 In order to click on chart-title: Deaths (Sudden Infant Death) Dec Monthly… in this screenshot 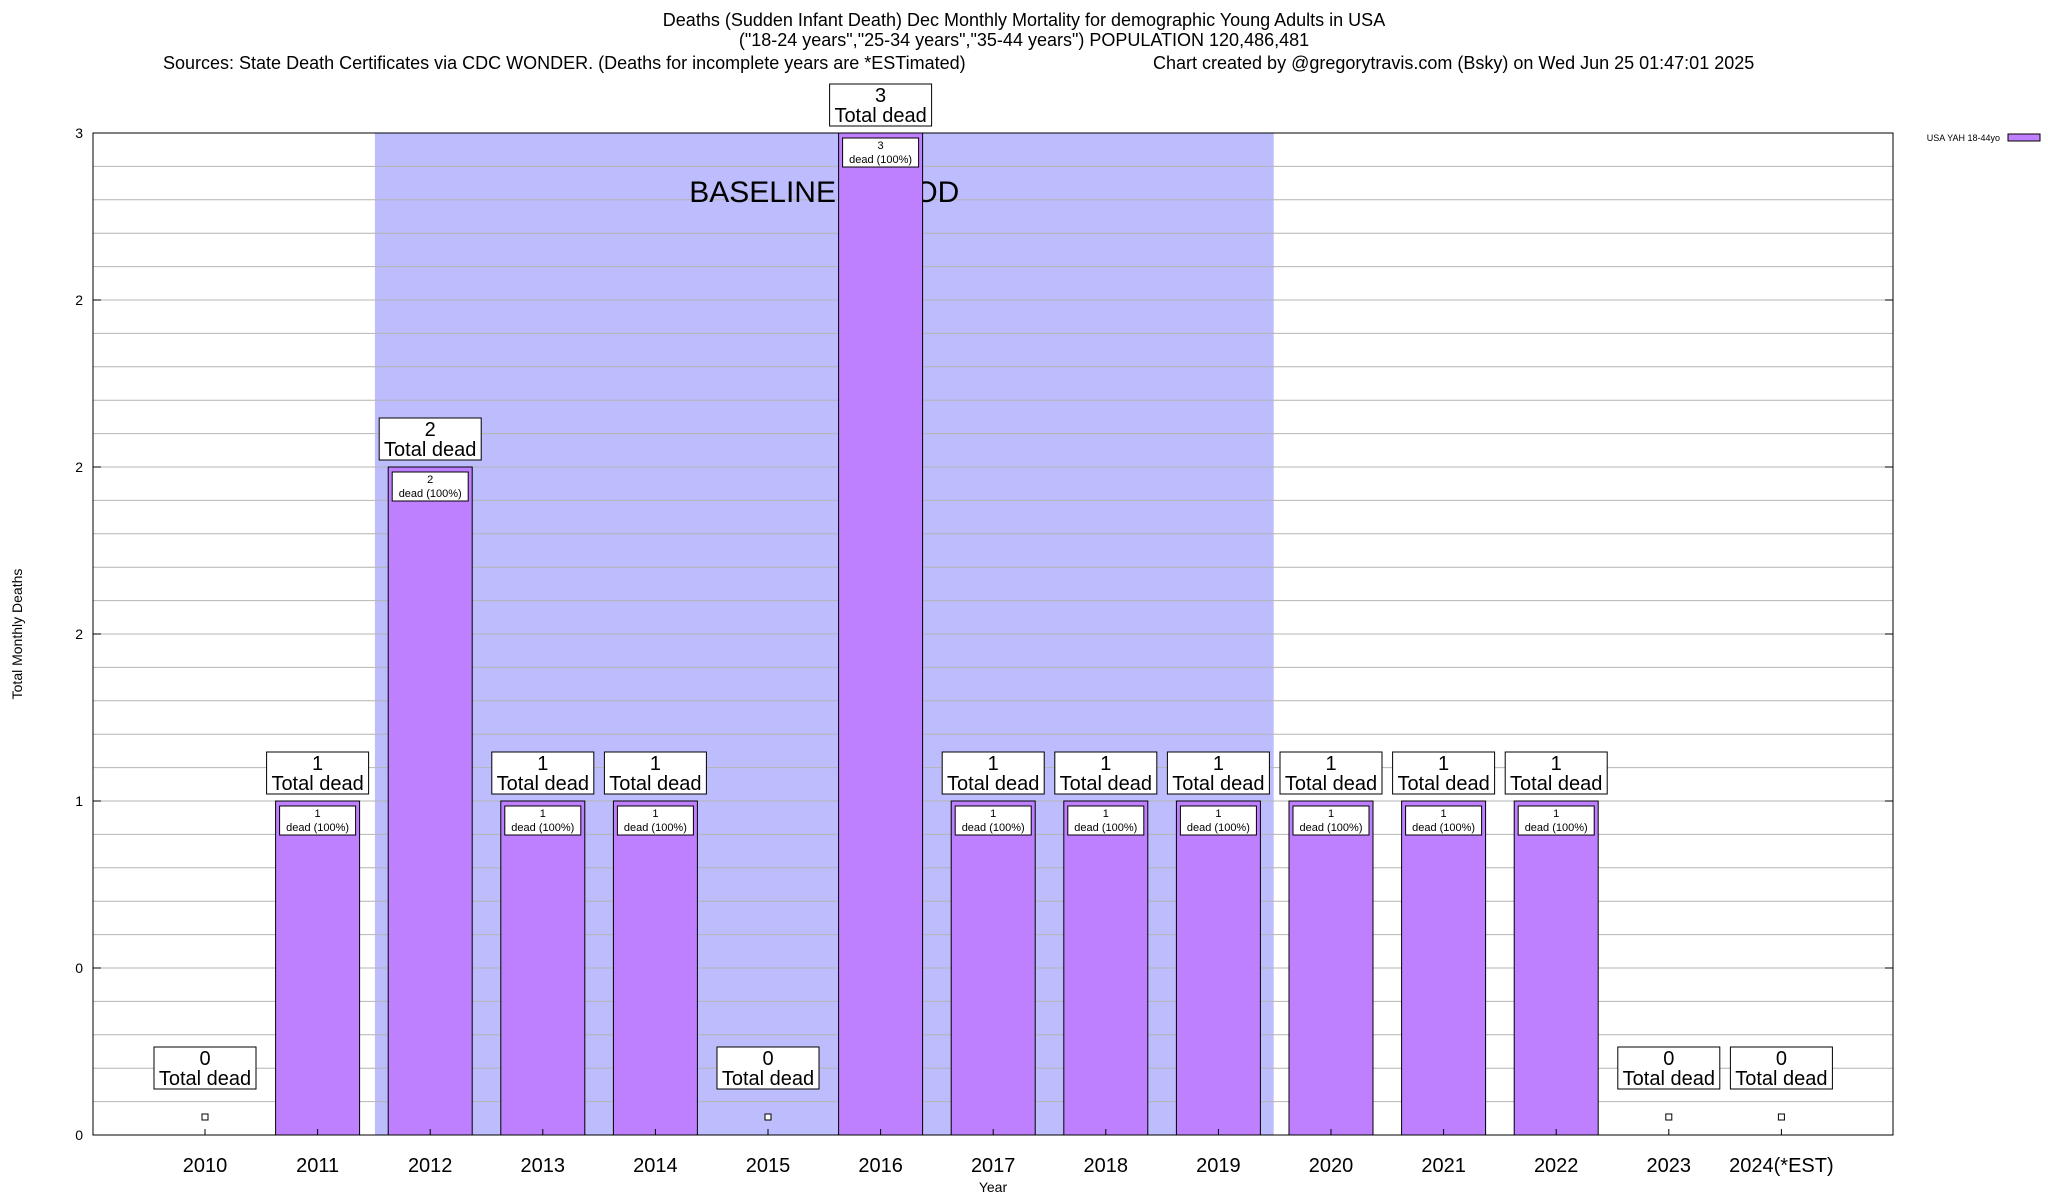, I will do `click(1024, 20)`.